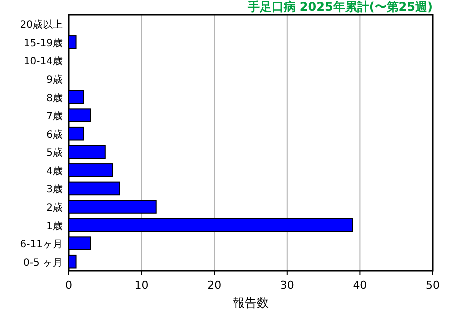  I want to click on y-tick-label: 10-14歳, so click(43, 62).